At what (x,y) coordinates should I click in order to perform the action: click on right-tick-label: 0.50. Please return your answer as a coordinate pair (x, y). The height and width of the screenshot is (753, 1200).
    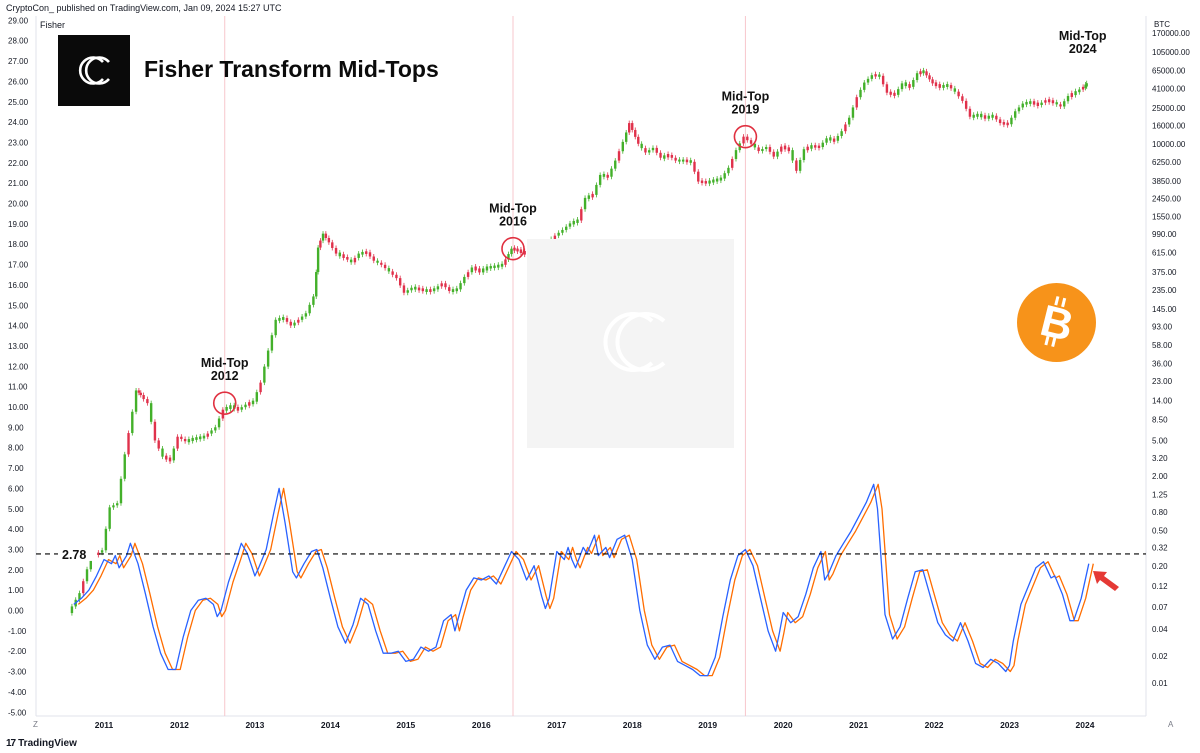
    Looking at the image, I should click on (1160, 530).